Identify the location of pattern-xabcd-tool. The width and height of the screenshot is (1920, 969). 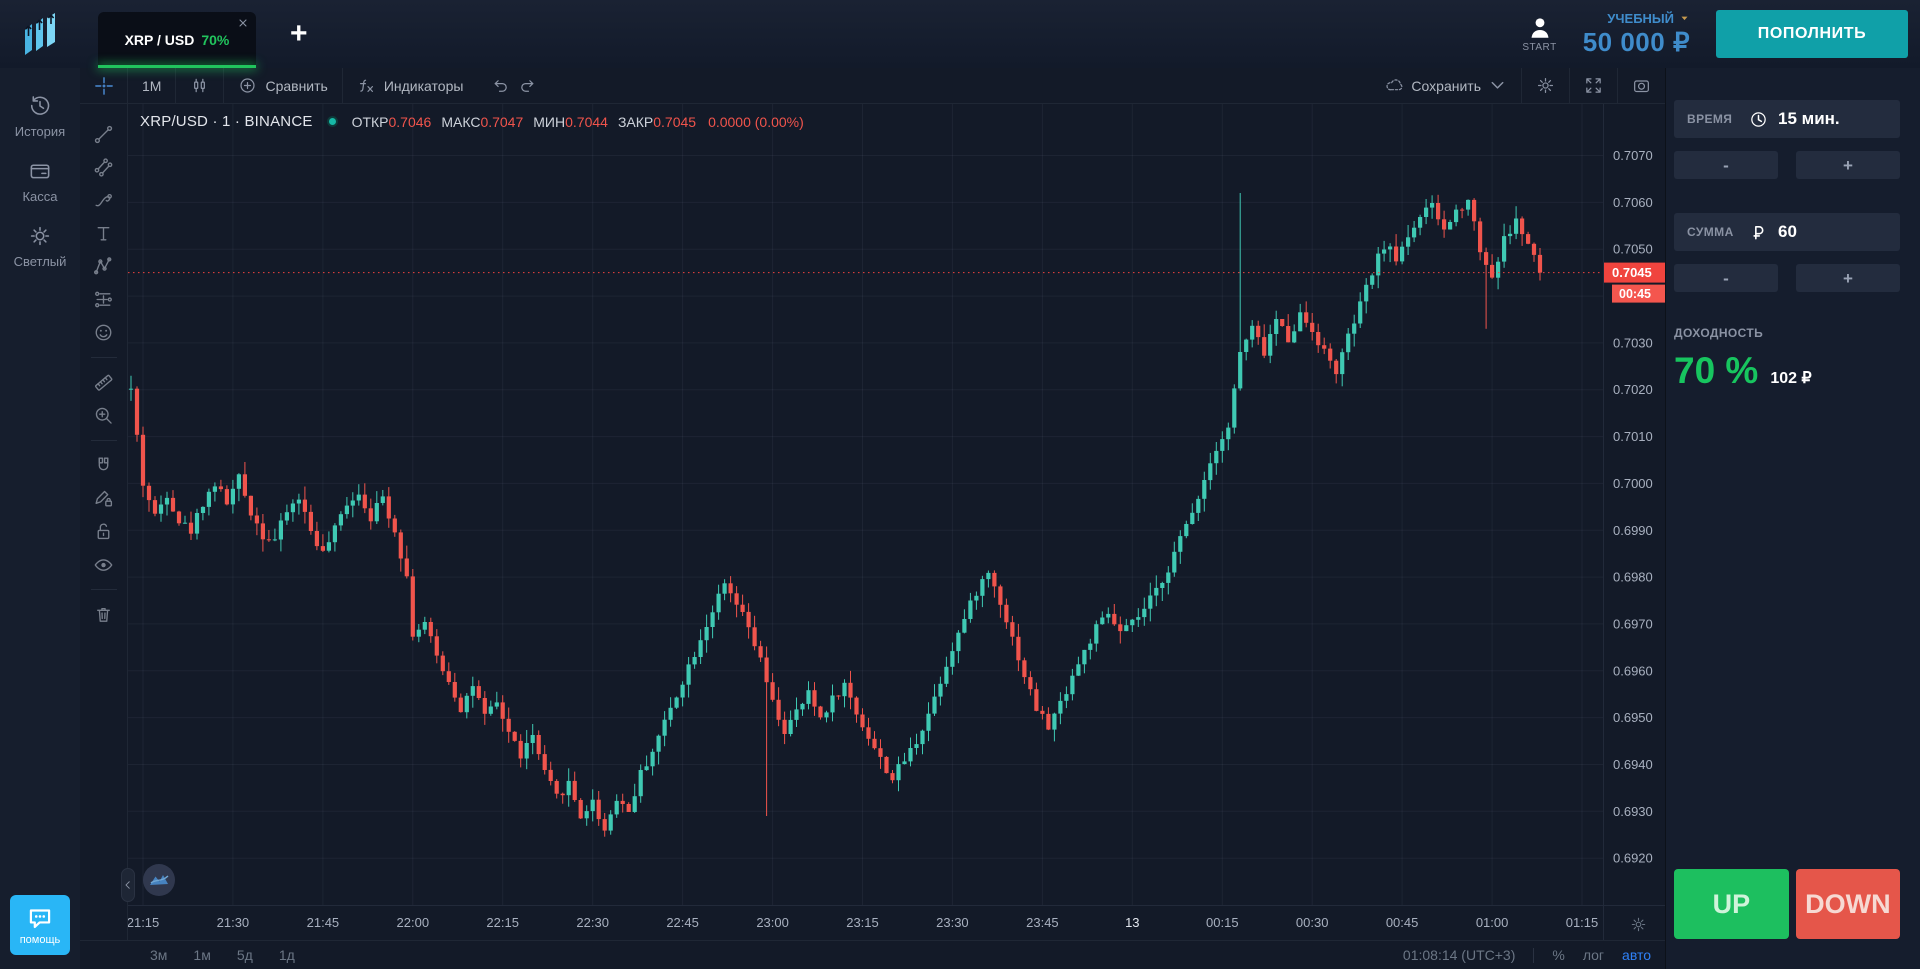
(104, 266).